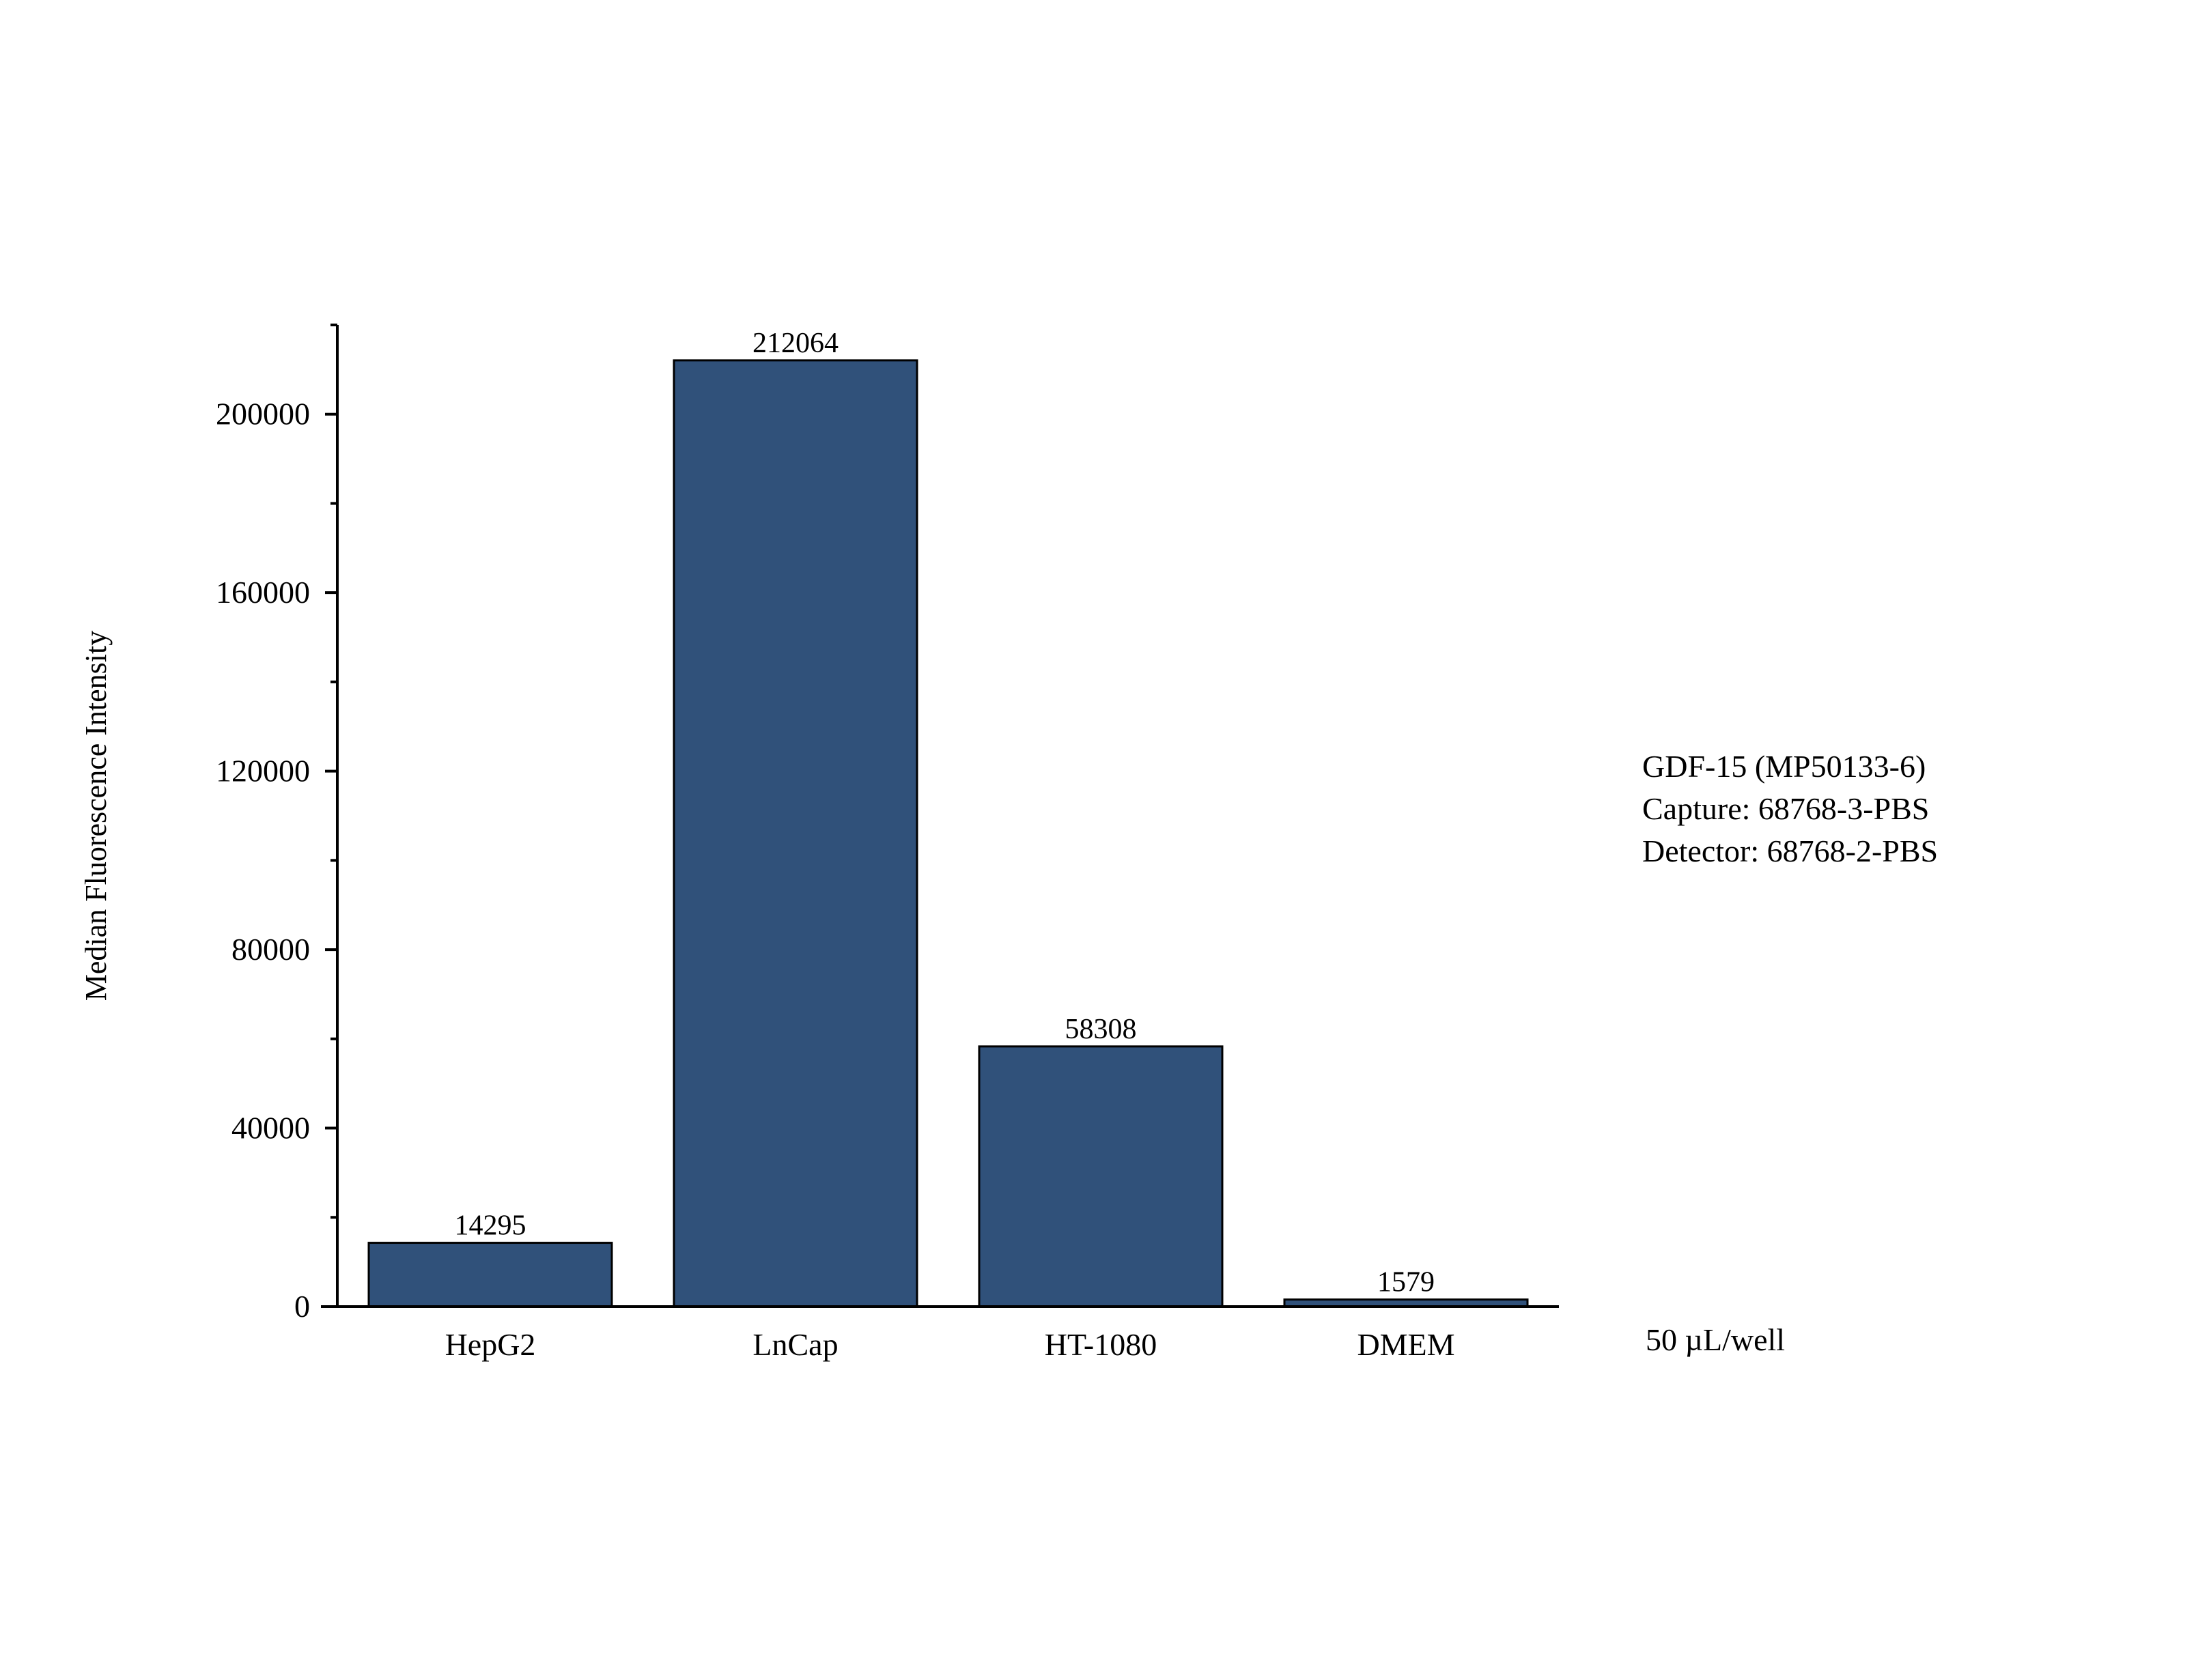 This screenshot has width=2196, height=1680. Describe the element at coordinates (1406, 1344) in the screenshot. I see `x-tick-label-dmem: DMEM` at that location.